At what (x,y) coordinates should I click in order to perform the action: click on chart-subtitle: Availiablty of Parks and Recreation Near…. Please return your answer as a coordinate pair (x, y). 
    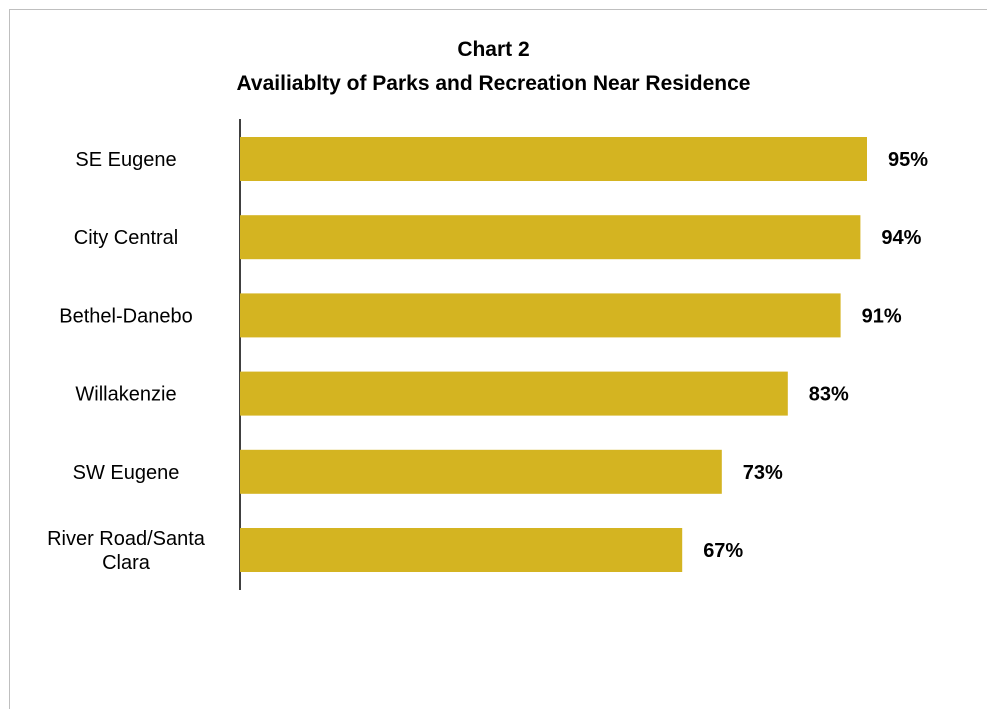
    Looking at the image, I should click on (493, 83).